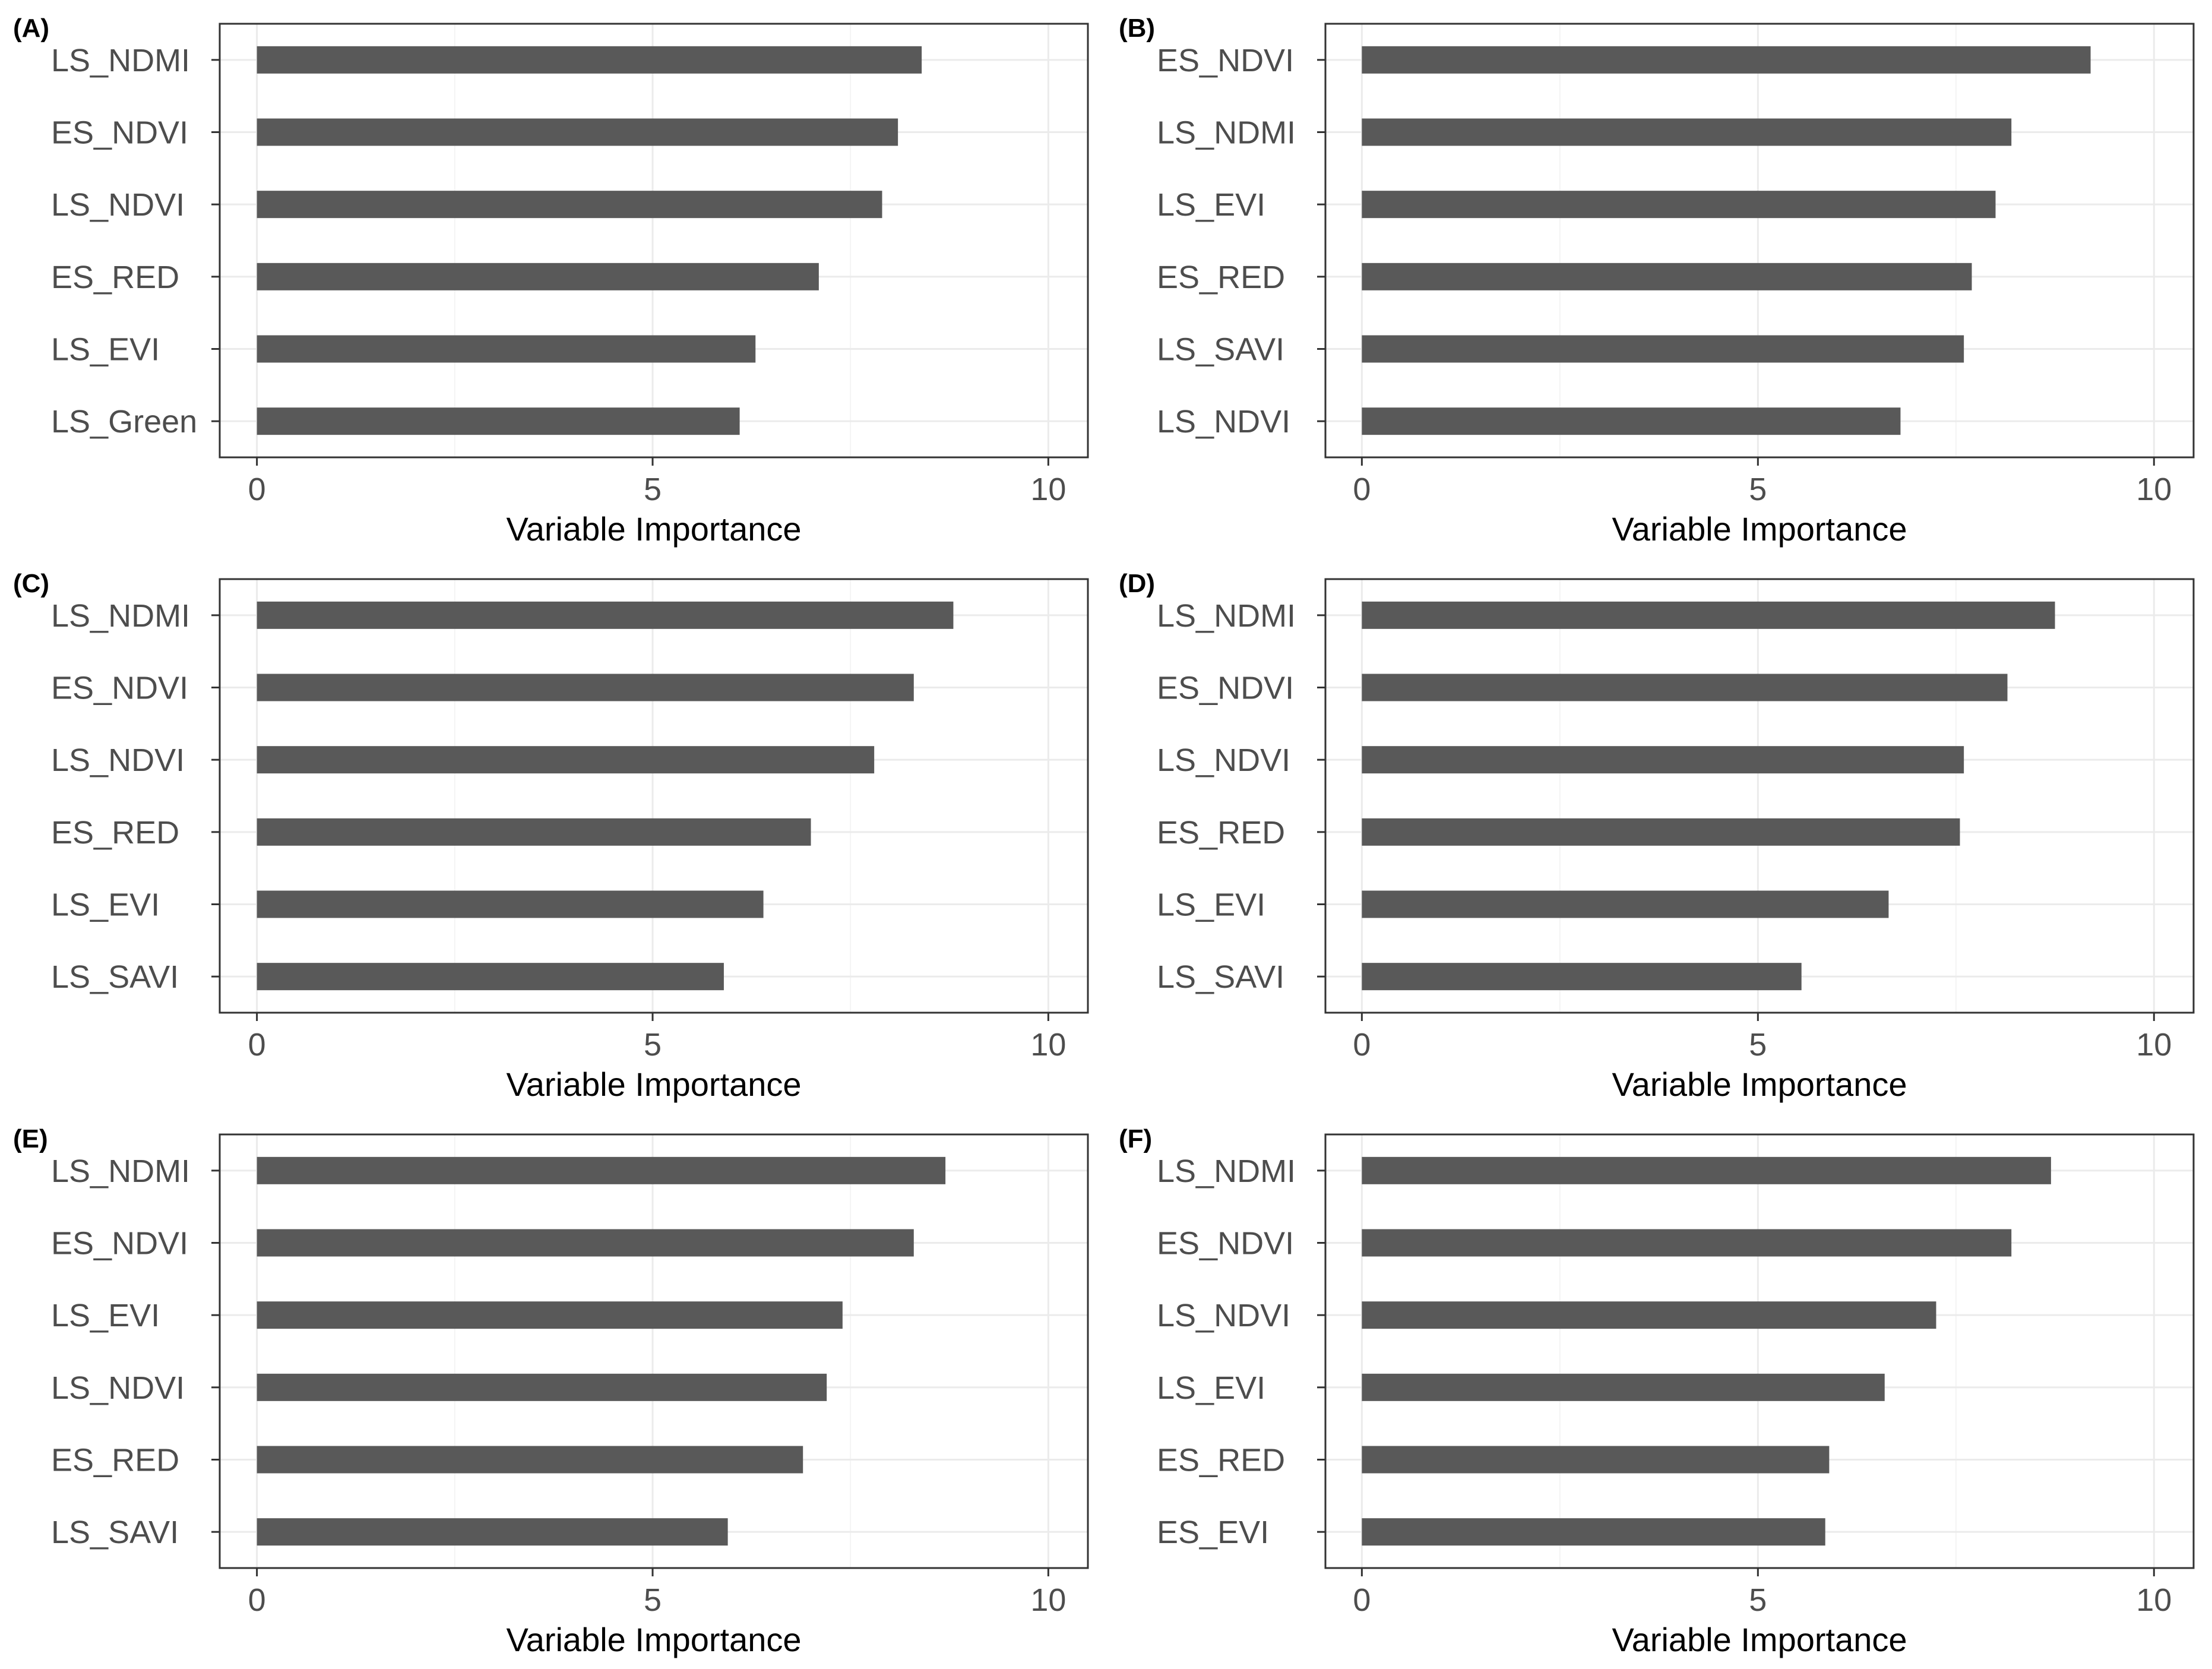  I want to click on panel-tag: (E), so click(30, 1138).